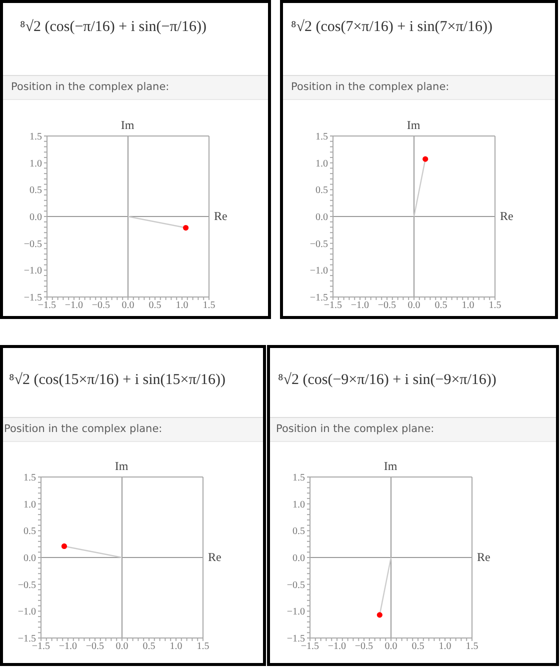 The height and width of the screenshot is (669, 560). Describe the element at coordinates (387, 380) in the screenshot. I see `chart-title: ⁸√2 (cos(−9×π/16) + i sin(−9×π/16))` at that location.